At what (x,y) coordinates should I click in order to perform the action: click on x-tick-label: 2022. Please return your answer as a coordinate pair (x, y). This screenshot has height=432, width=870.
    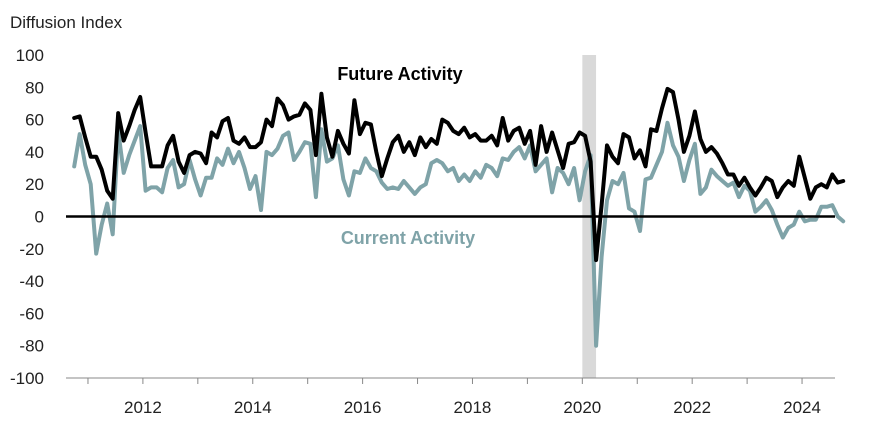
    Looking at the image, I should click on (692, 407).